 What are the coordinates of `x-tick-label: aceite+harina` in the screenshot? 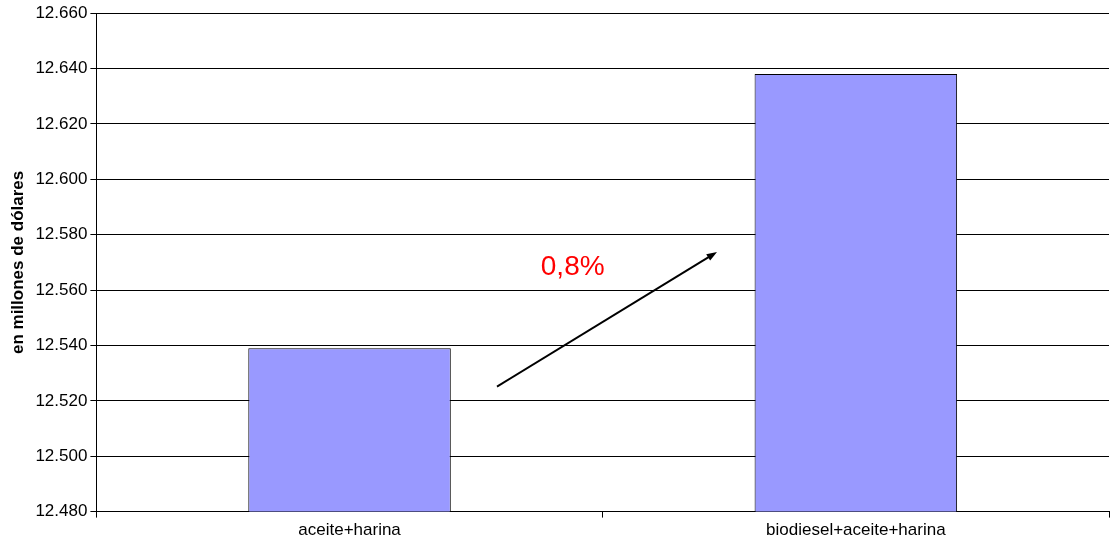 It's located at (350, 530).